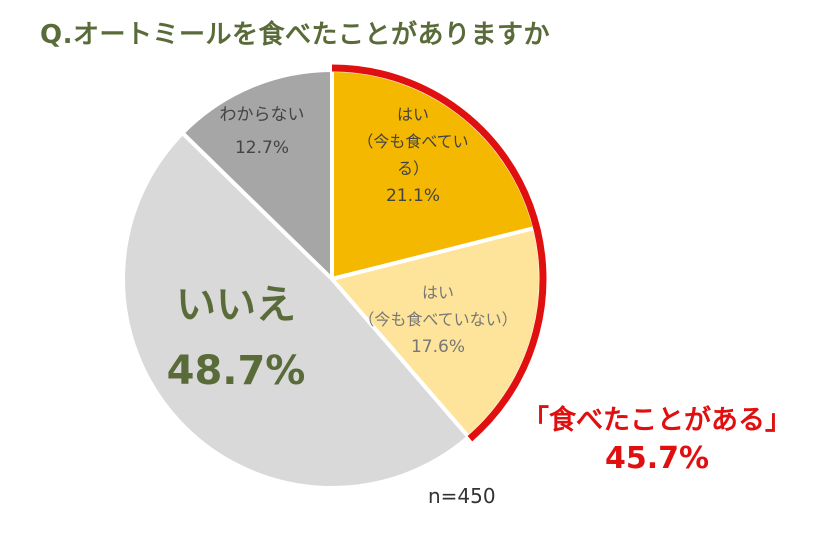 The width and height of the screenshot is (840, 538). Describe the element at coordinates (413, 168) in the screenshot. I see `slice-category-label: る）` at that location.